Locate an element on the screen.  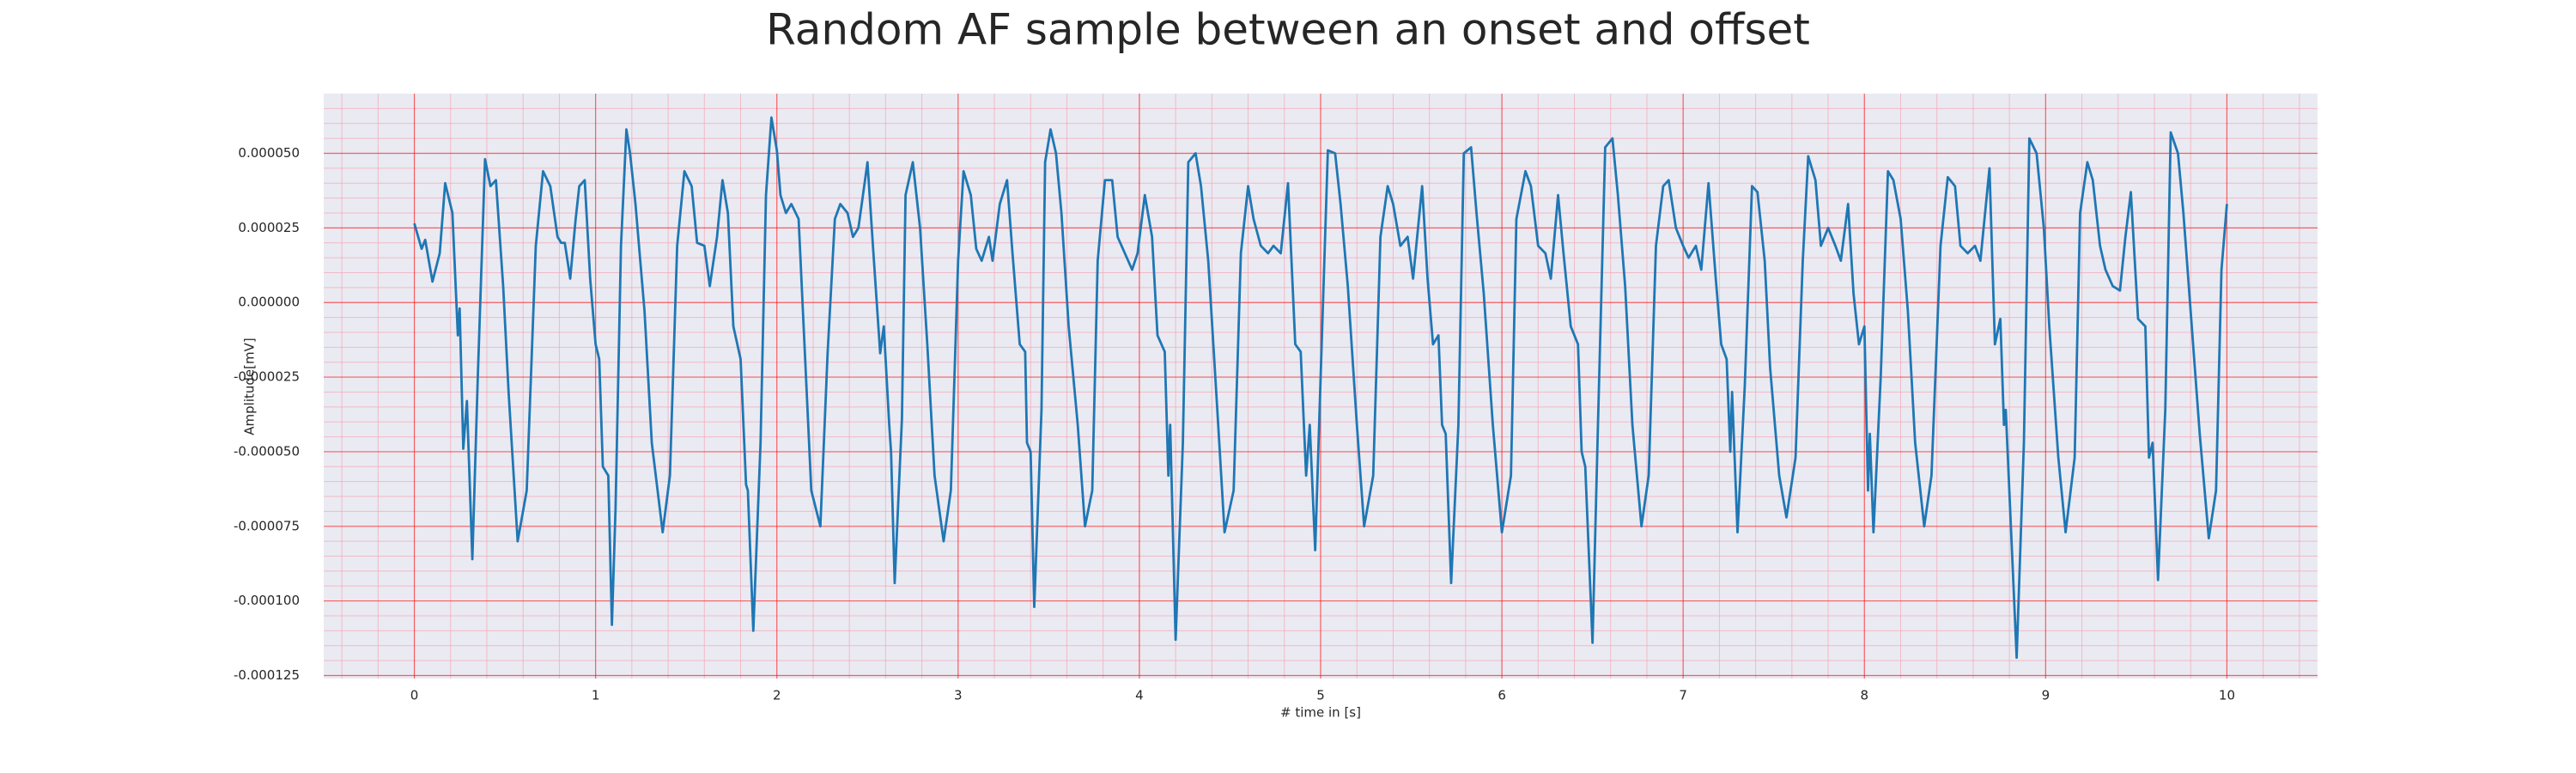
x-tick-label: 4 is located at coordinates (1140, 695).